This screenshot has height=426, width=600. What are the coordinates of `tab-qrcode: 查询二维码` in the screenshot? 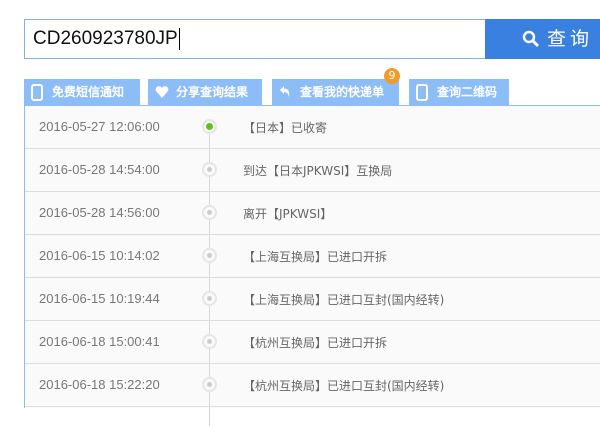 It's located at (459, 92).